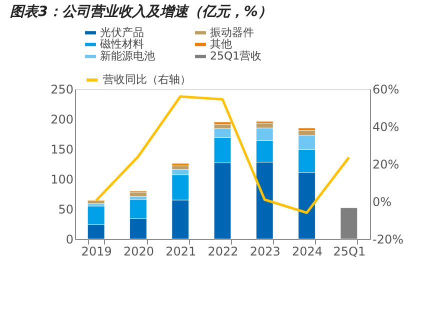  What do you see at coordinates (388, 239) in the screenshot?
I see `y2-tick-label: -20%` at bounding box center [388, 239].